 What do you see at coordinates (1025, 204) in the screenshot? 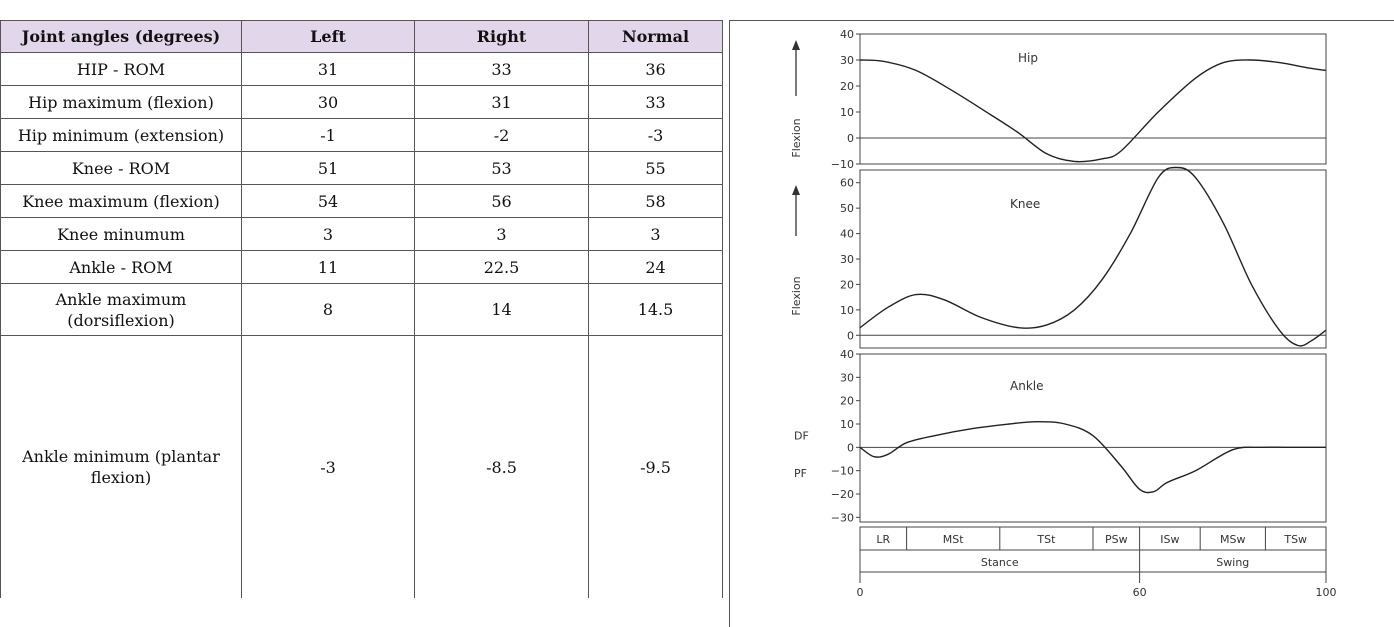
I see `chart-title: Knee` at bounding box center [1025, 204].